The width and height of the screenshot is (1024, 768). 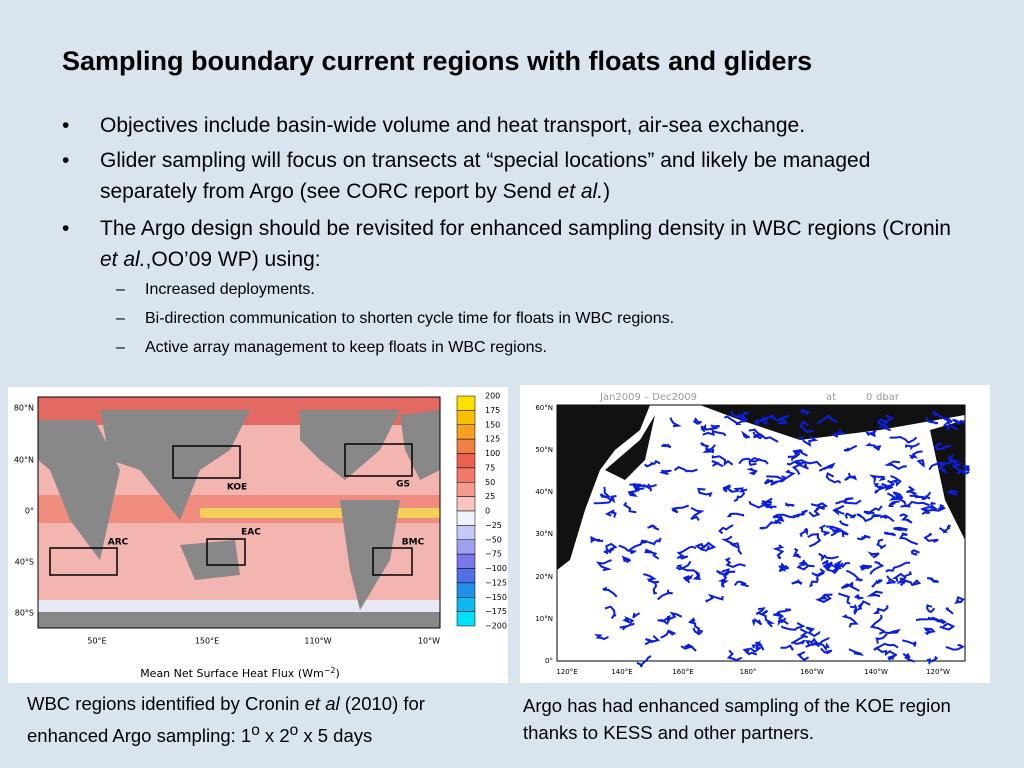 I want to click on sub-bullet: – Increased deployments., so click(x=215, y=289).